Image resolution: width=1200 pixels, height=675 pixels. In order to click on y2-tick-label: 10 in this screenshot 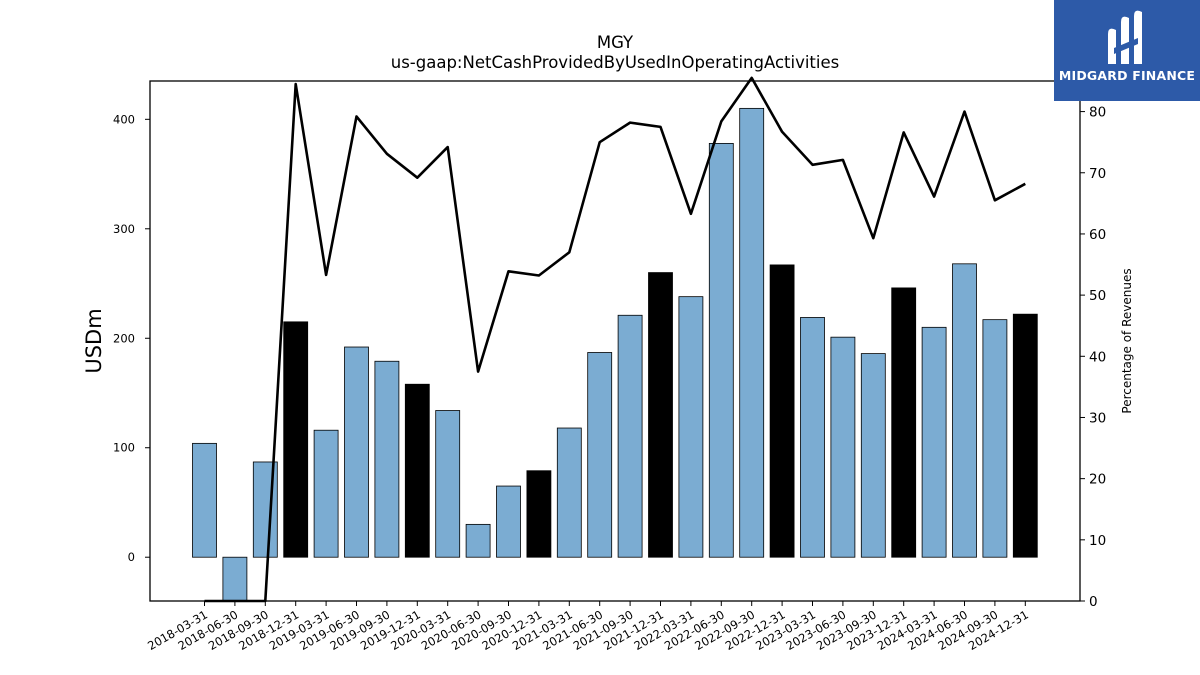, I will do `click(1097, 541)`.